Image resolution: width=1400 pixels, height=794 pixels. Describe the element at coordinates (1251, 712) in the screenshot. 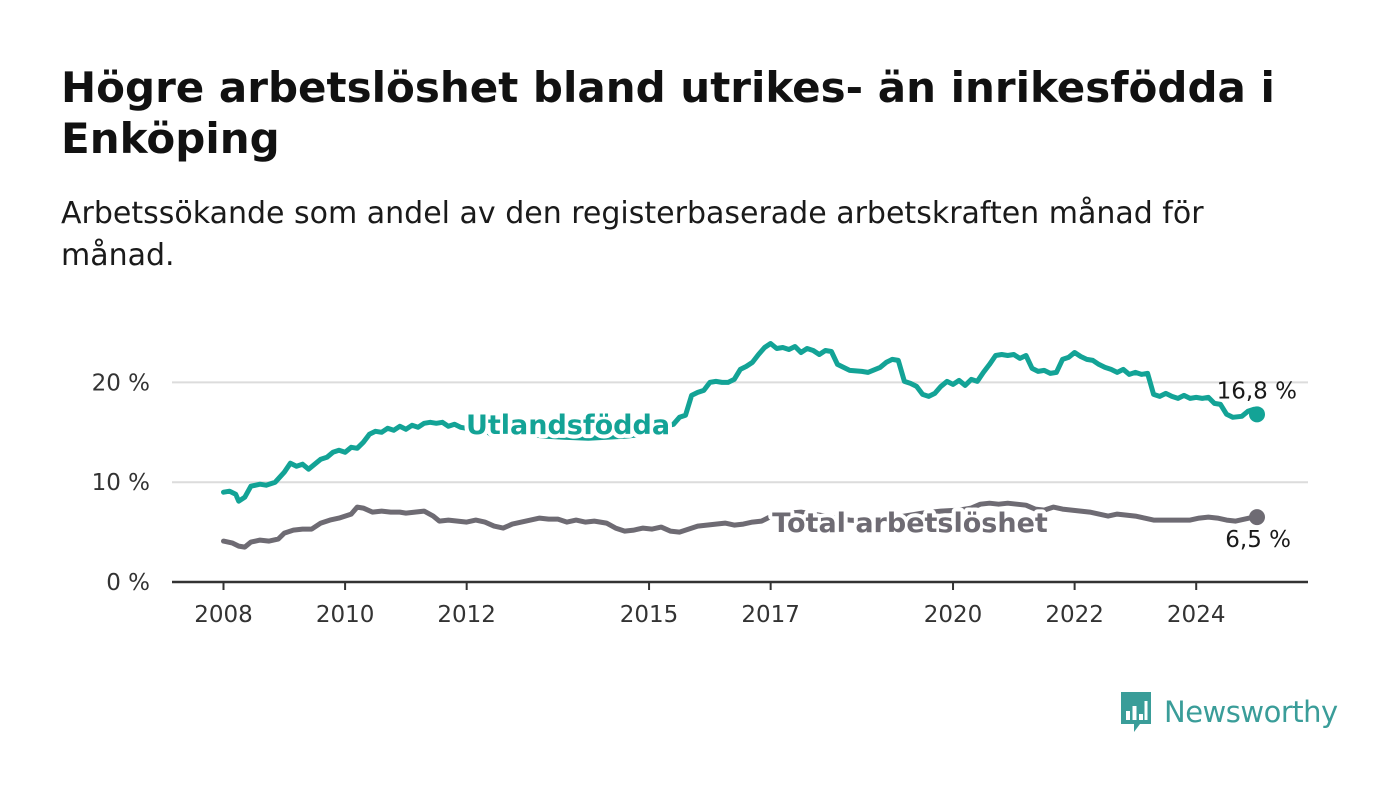

I see `brand-name: Newsworthy` at that location.